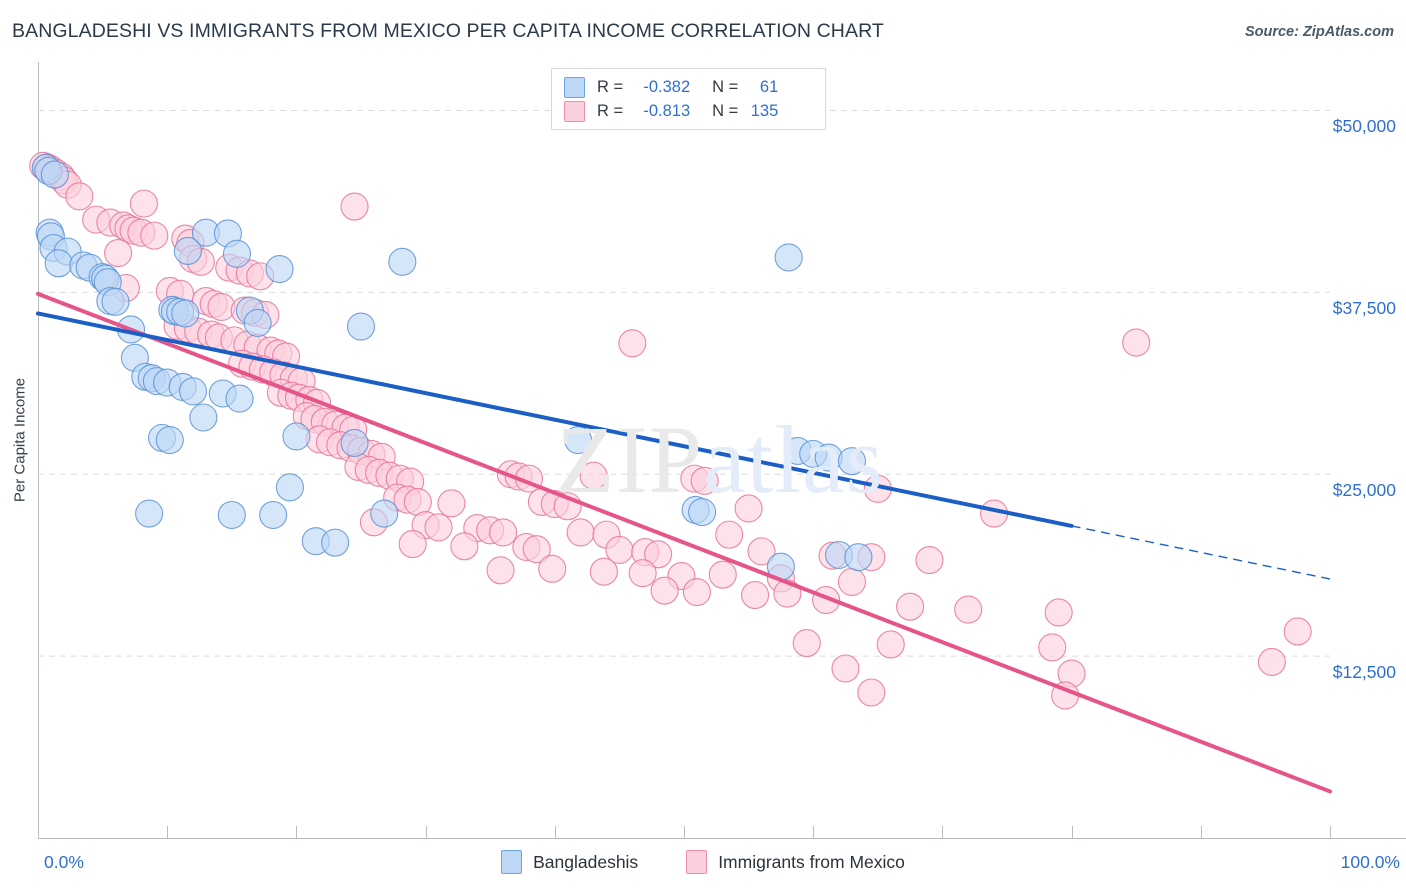 The width and height of the screenshot is (1406, 892). What do you see at coordinates (1364, 126) in the screenshot?
I see `y-axis-tick-label: $50,000` at bounding box center [1364, 126].